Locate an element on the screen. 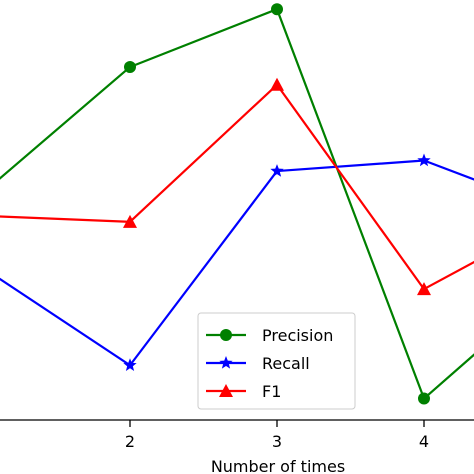 The image size is (474, 474). legend-marker-recall is located at coordinates (226, 362).